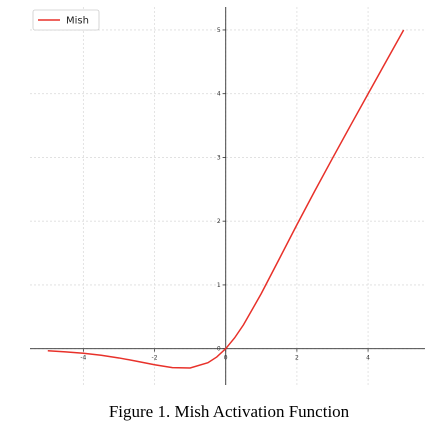  Describe the element at coordinates (219, 94) in the screenshot. I see `y-tick-label: 4` at that location.